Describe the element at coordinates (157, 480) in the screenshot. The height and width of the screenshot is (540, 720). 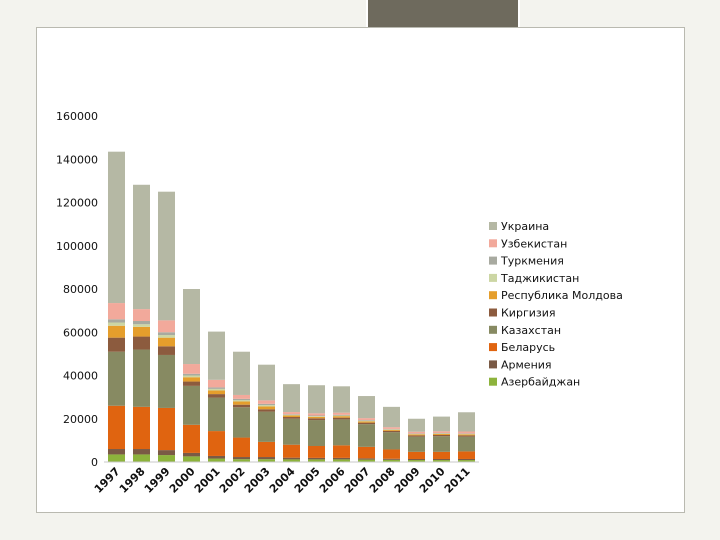
I see `x-tick-label: 1999` at that location.